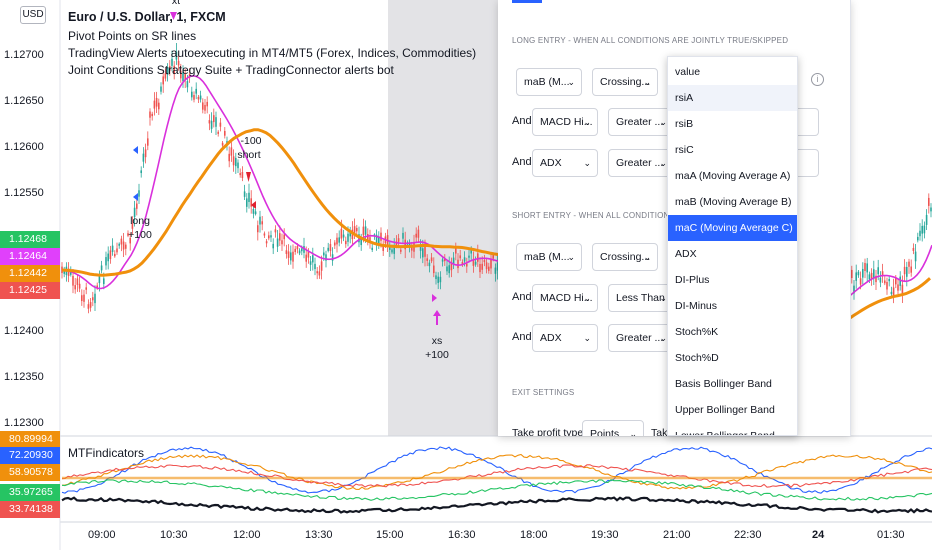 The image size is (932, 550). I want to click on long-cond1-source-select: maB (M... ⌄, so click(549, 82).